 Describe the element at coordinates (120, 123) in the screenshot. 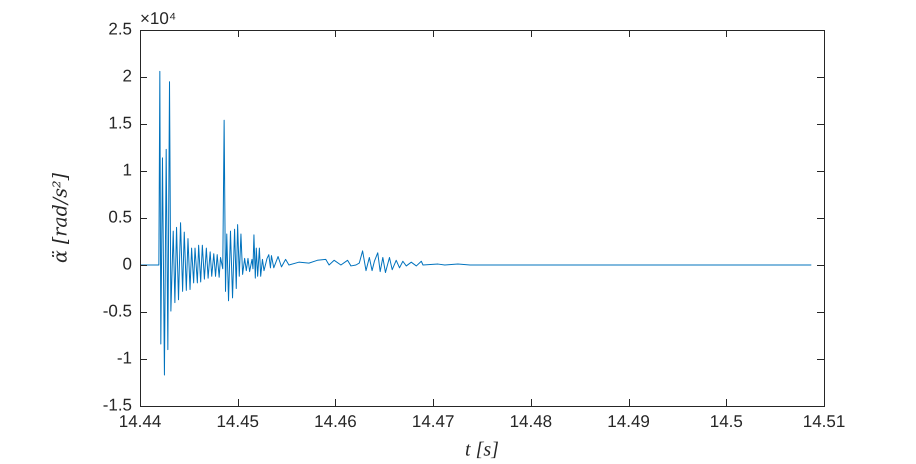

I see `y-tick-label: 1.5` at that location.